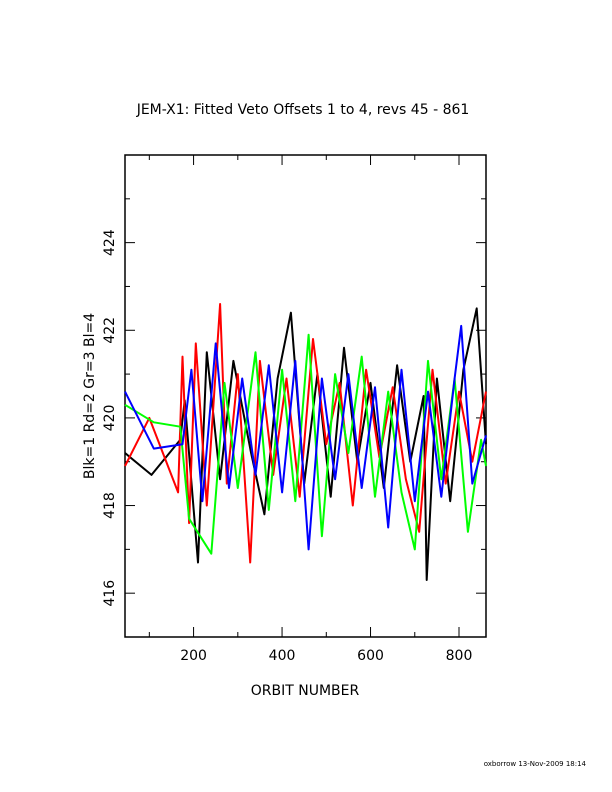  I want to click on x-tick-label: 400, so click(282, 656).